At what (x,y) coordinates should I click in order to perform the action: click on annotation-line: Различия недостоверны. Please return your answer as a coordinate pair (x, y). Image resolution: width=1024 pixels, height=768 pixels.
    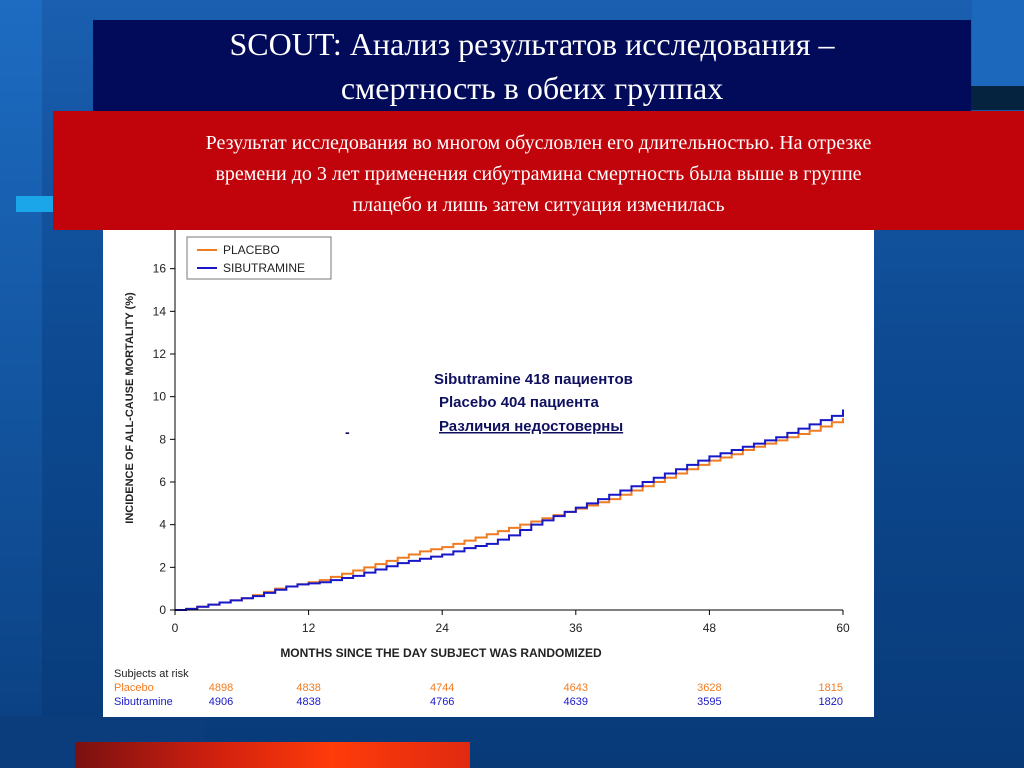
    Looking at the image, I should click on (531, 426).